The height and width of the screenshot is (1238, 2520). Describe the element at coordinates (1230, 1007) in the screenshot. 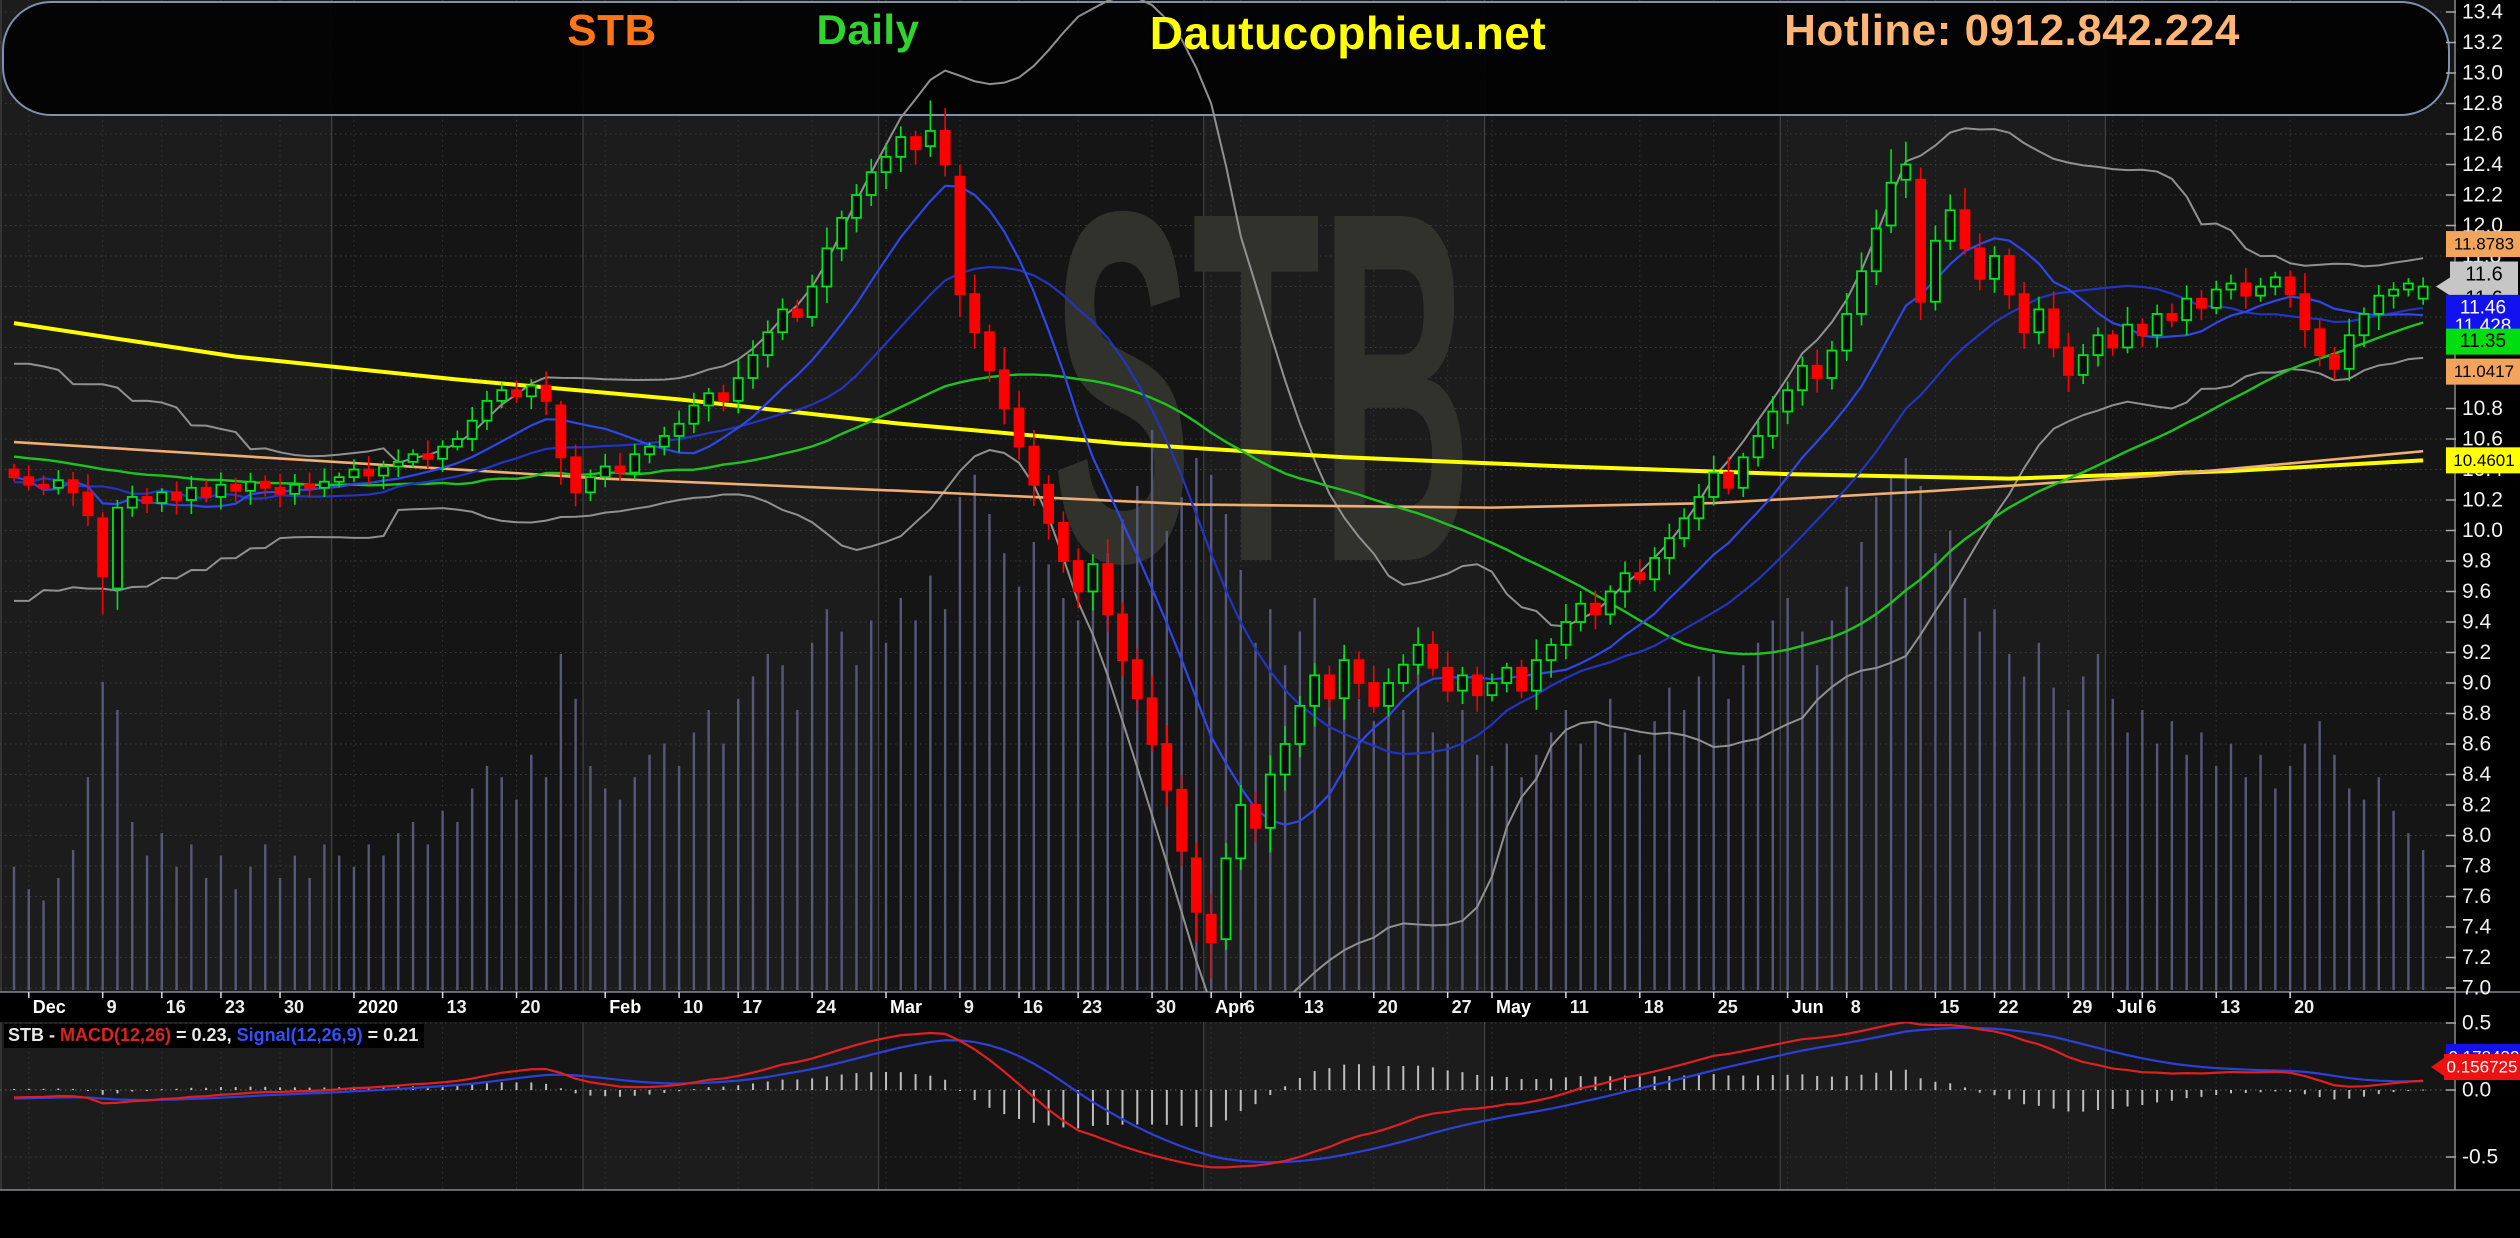

I see `date-tick-label: Apr` at that location.